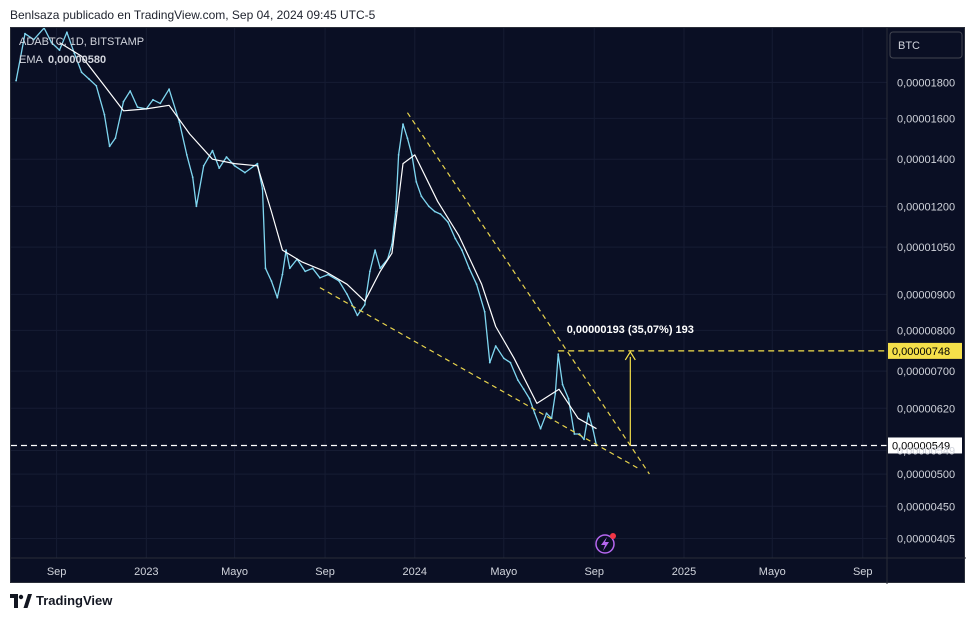 This screenshot has height=619, width=976. I want to click on y-tick-label: 0,00000900, so click(926, 295).